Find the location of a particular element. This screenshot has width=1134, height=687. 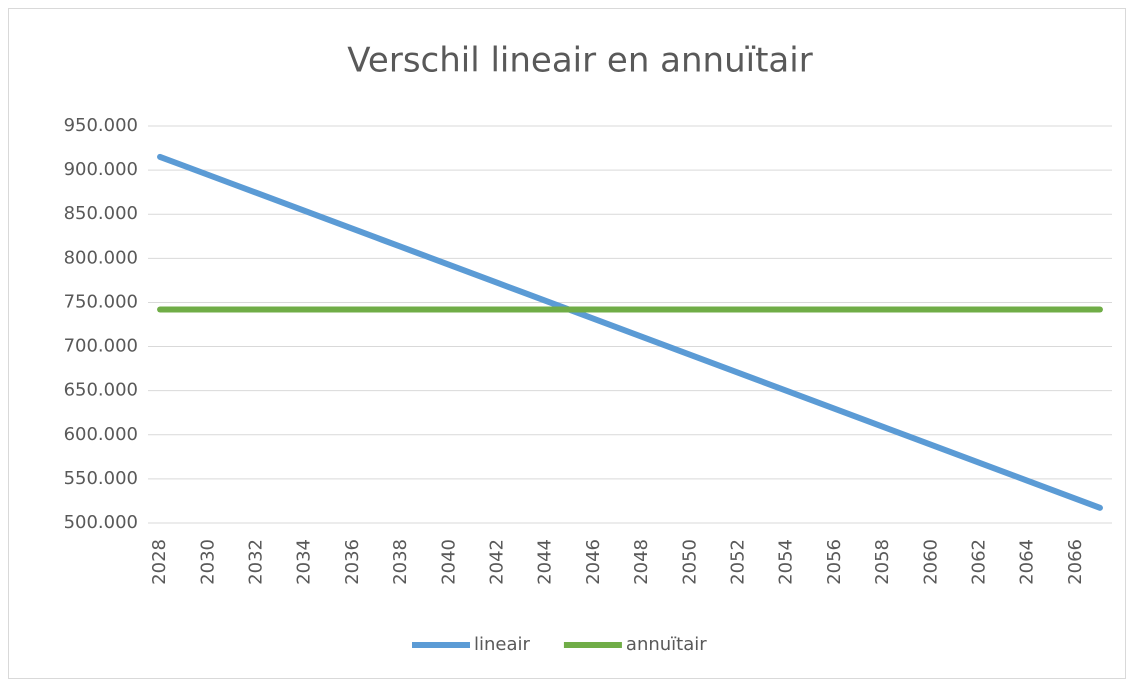

x-tick-label: 2056 is located at coordinates (834, 562).